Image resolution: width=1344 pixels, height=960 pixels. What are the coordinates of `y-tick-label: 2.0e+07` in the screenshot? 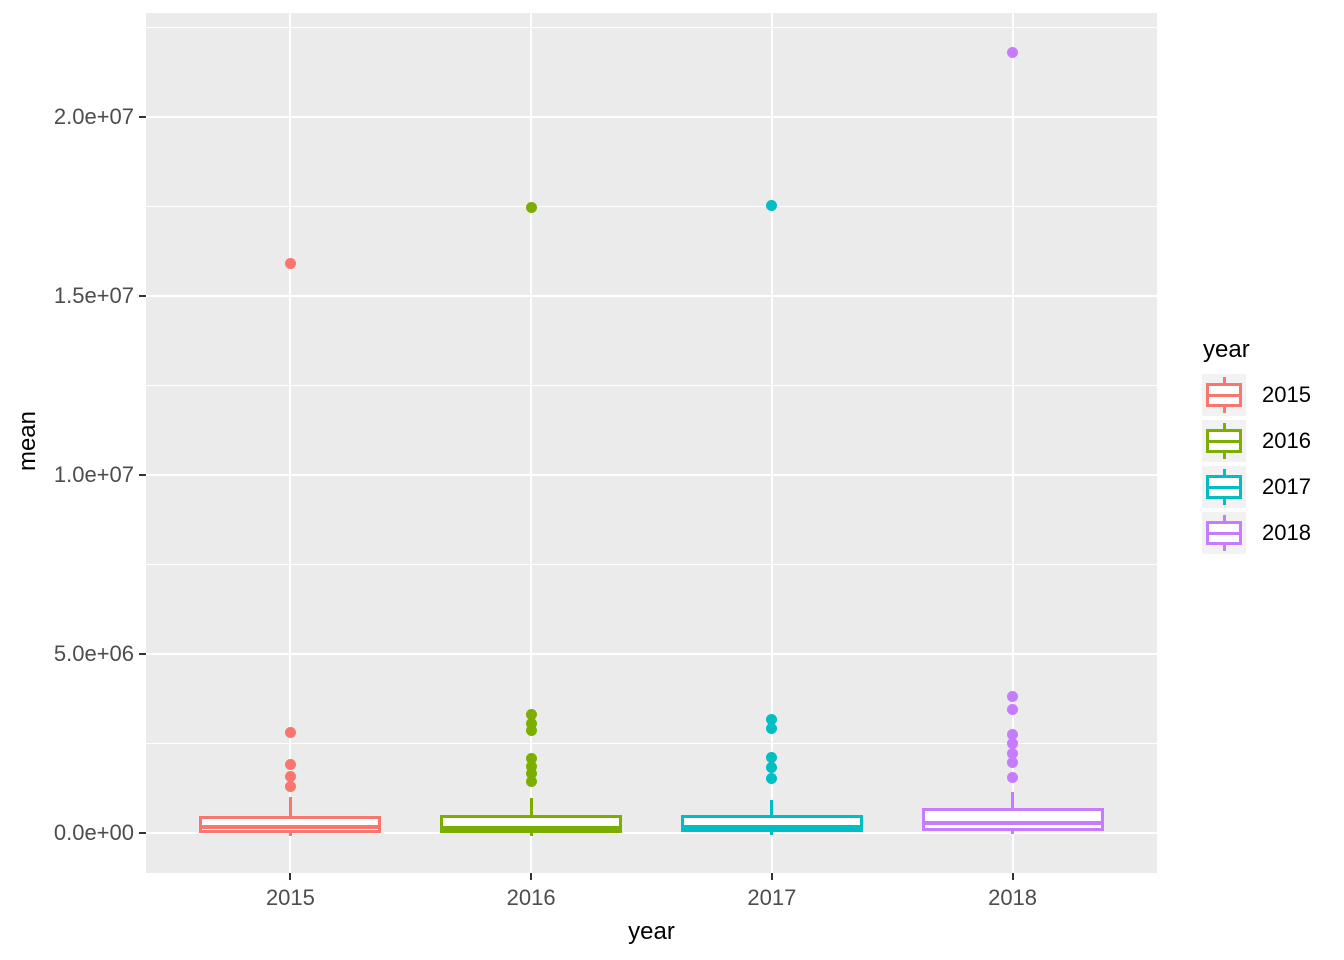 It's located at (93, 116).